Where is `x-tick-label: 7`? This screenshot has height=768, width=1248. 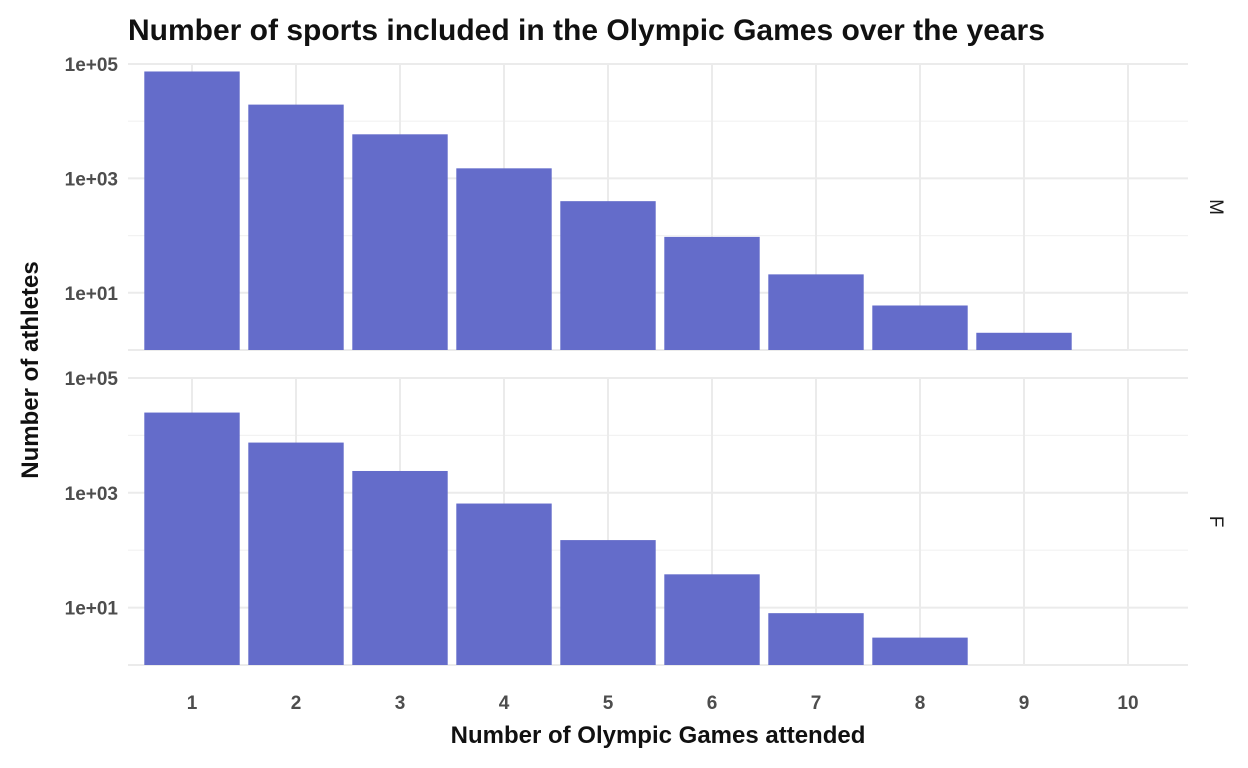 x-tick-label: 7 is located at coordinates (816, 703).